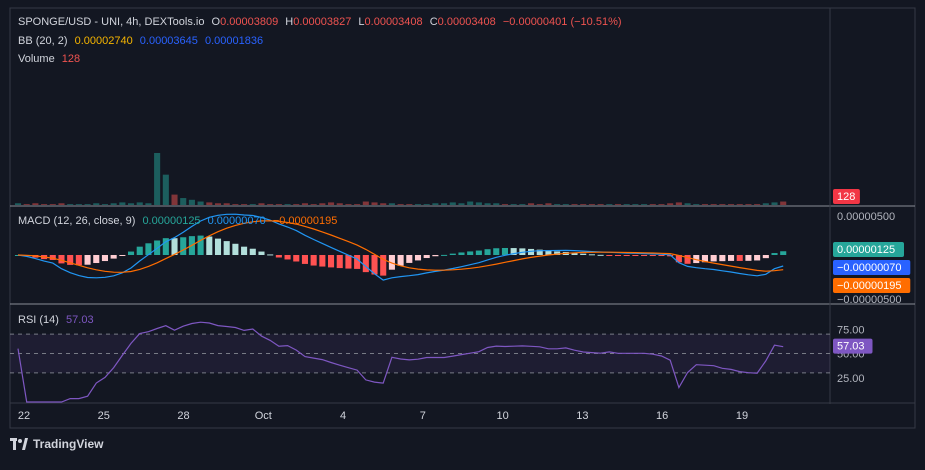 The height and width of the screenshot is (470, 925). What do you see at coordinates (111, 22) in the screenshot?
I see `symbol-title: SPONGE/USD - UNI, 4h, DEXTools.io` at bounding box center [111, 22].